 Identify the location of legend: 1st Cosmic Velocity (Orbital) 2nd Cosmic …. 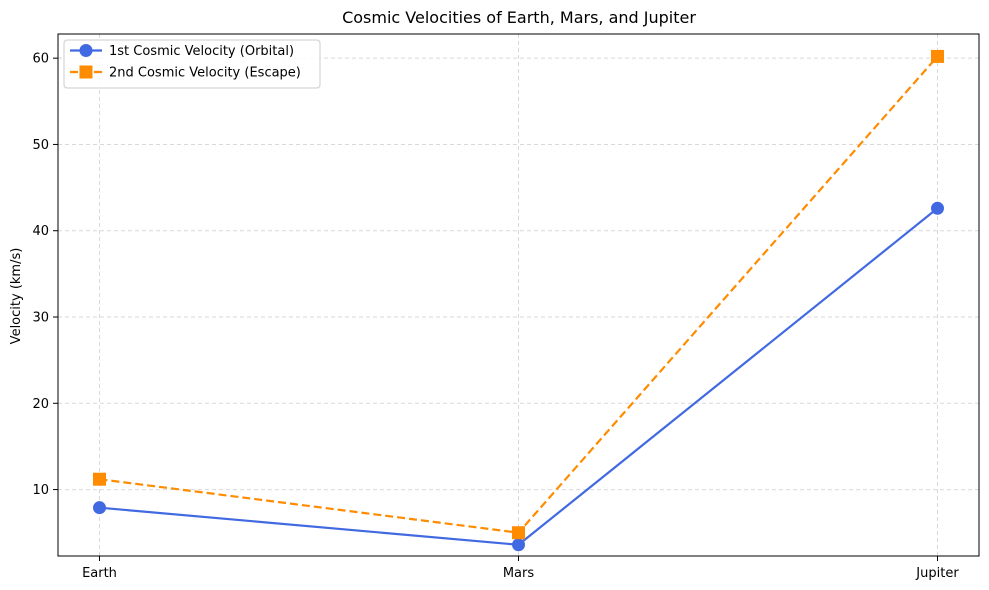
(192, 64).